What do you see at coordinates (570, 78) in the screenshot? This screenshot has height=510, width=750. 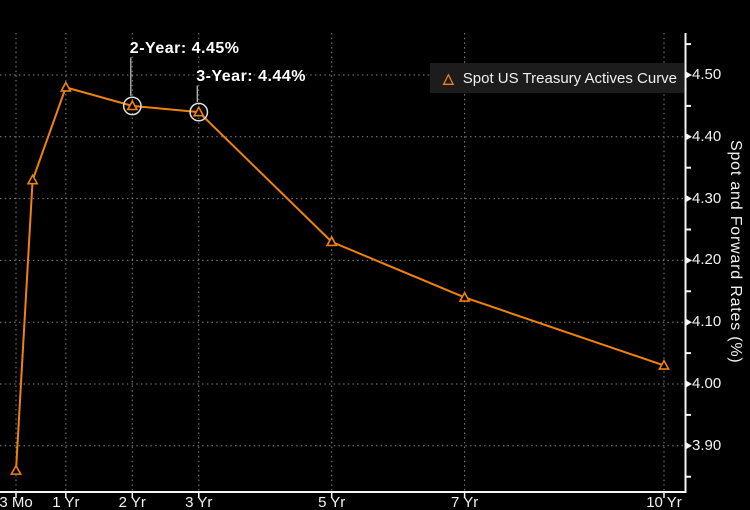 I see `legend-label: Spot US Treasury Actives Curve` at bounding box center [570, 78].